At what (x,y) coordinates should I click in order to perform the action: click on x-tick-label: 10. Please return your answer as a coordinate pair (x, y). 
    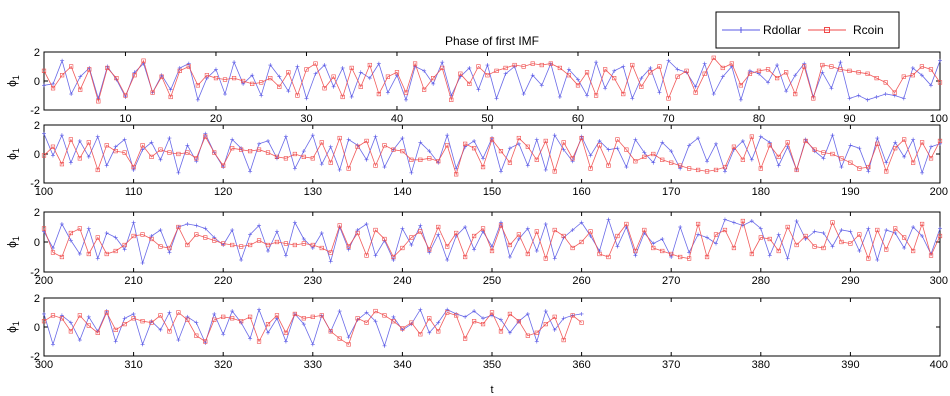
    Looking at the image, I should click on (125, 119).